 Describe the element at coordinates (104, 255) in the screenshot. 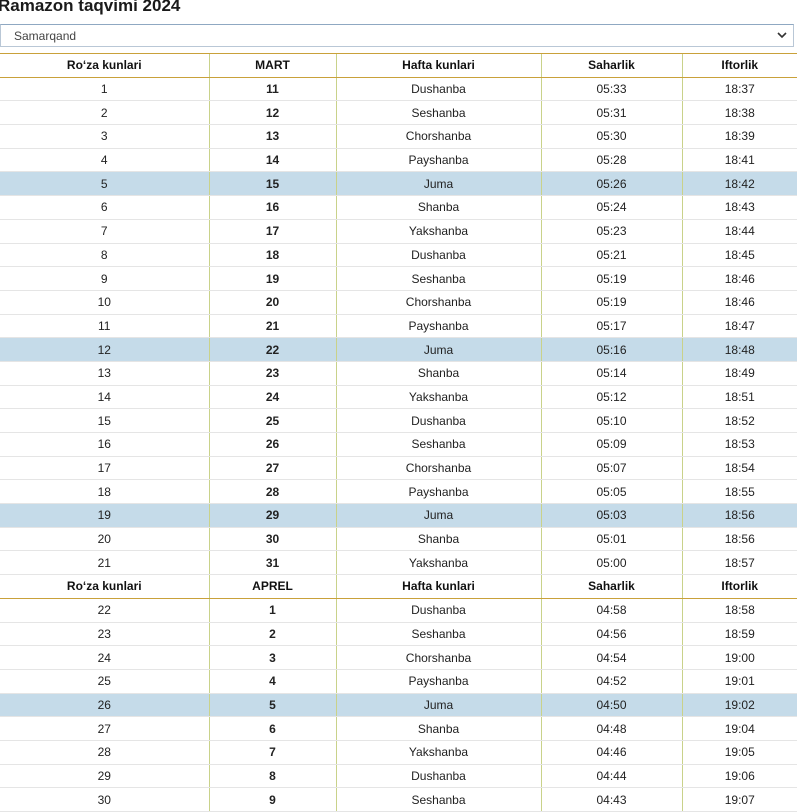

I see `fast-day-cell: 8` at that location.